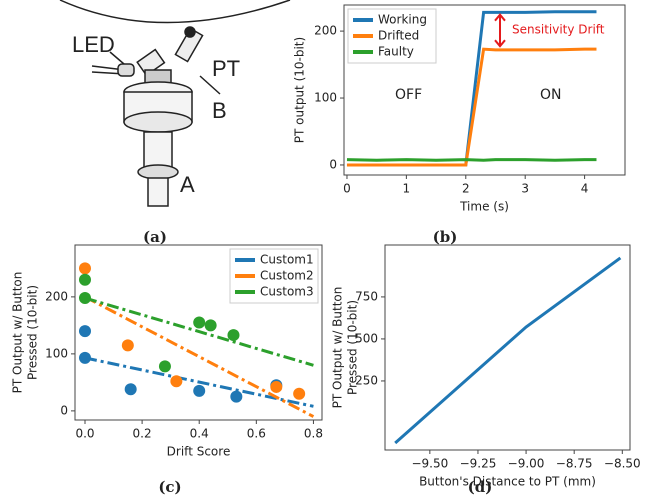 The image size is (645, 500). I want to click on plot-frame, so click(198, 332).